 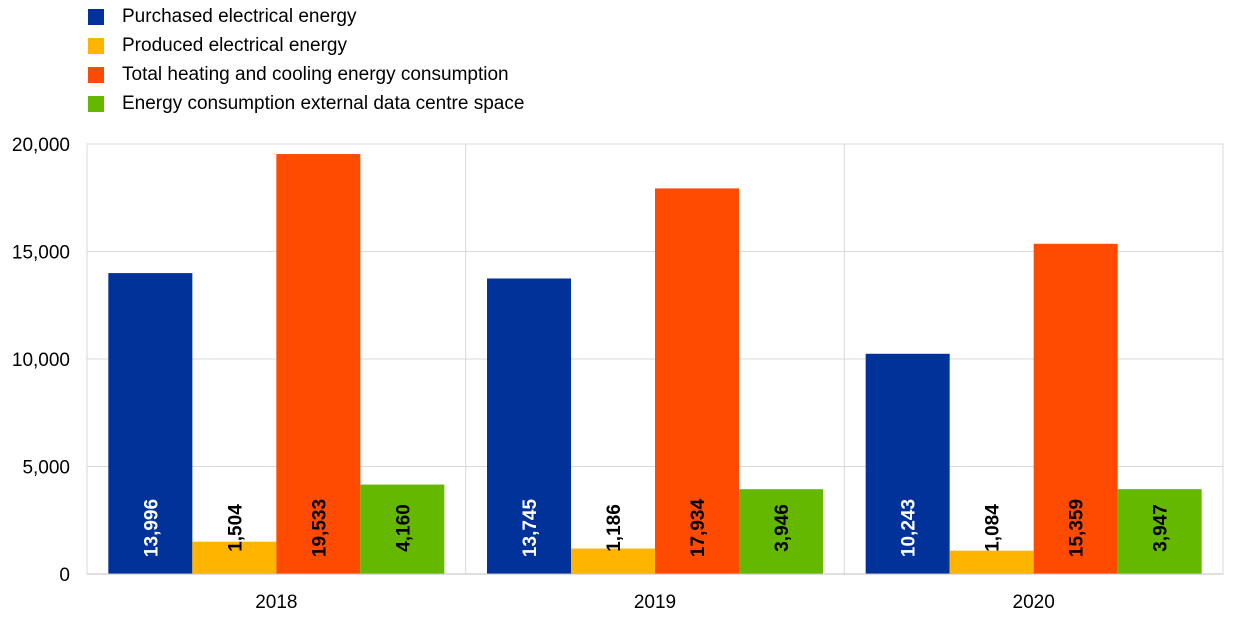 I want to click on legend-item-purchased-electrical-energy: Purchased electrical energy, so click(x=306, y=16).